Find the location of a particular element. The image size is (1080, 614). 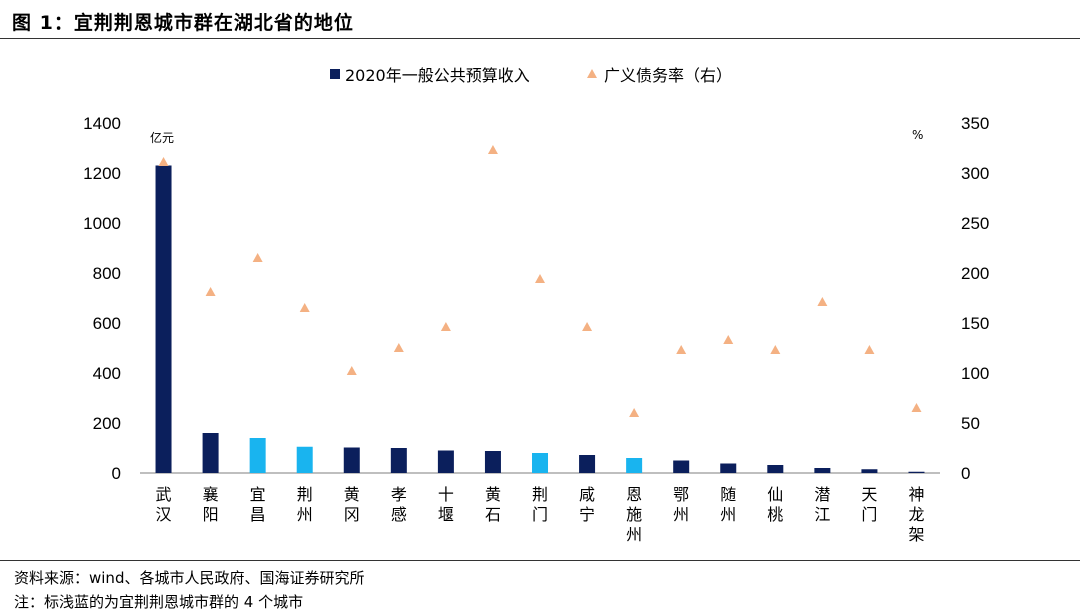

left-tick-label: 0 is located at coordinates (116, 473).